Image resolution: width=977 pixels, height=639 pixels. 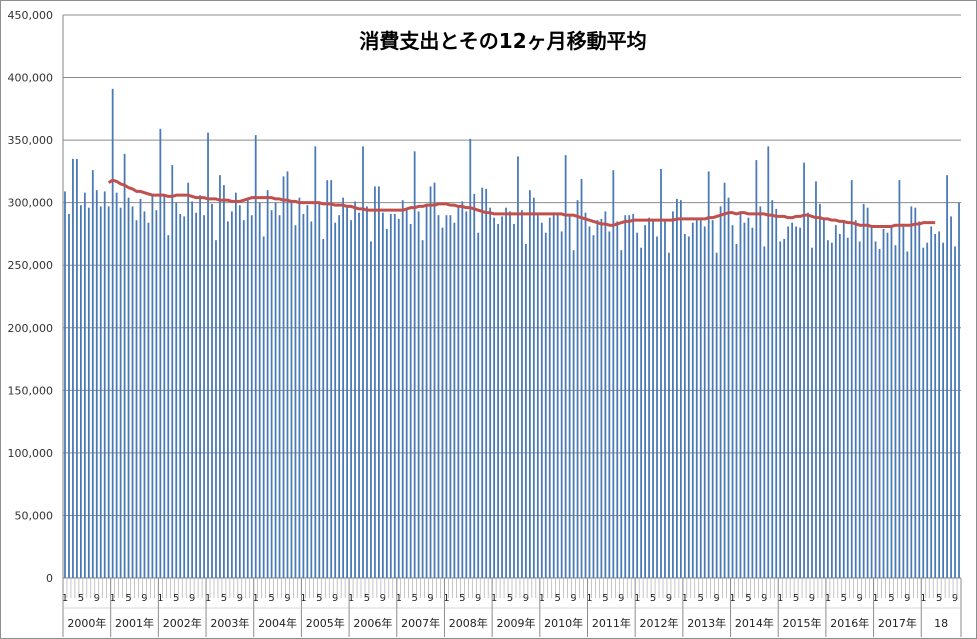 What do you see at coordinates (182, 623) in the screenshot?
I see `year-label: 2002年` at bounding box center [182, 623].